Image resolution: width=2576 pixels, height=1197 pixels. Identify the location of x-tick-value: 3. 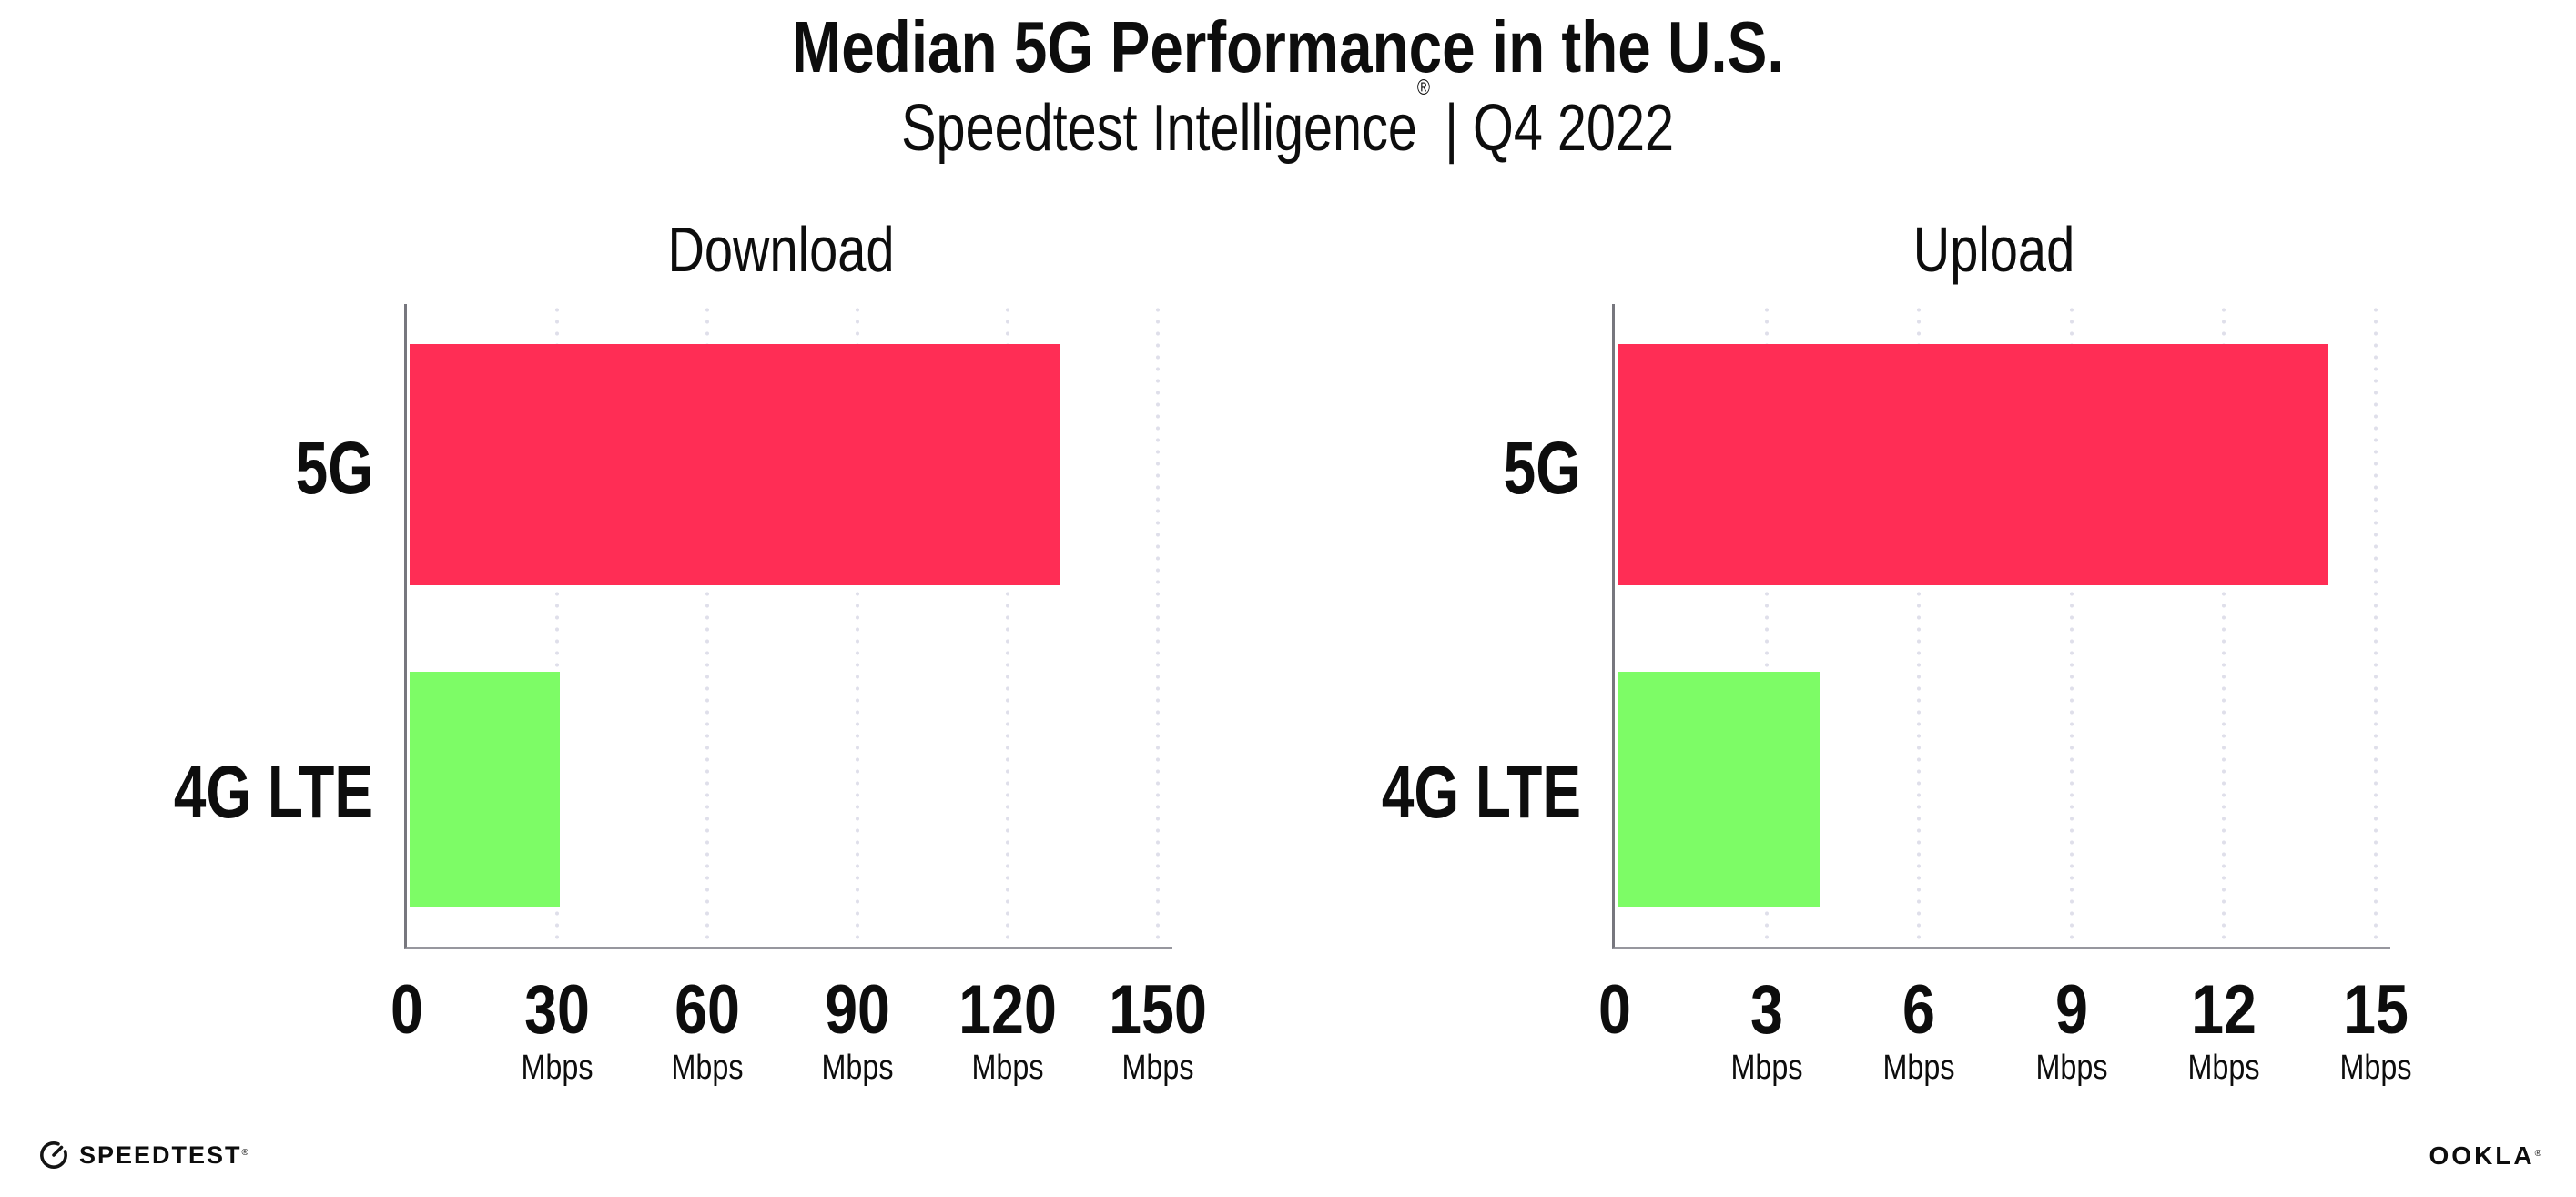
(1767, 1010).